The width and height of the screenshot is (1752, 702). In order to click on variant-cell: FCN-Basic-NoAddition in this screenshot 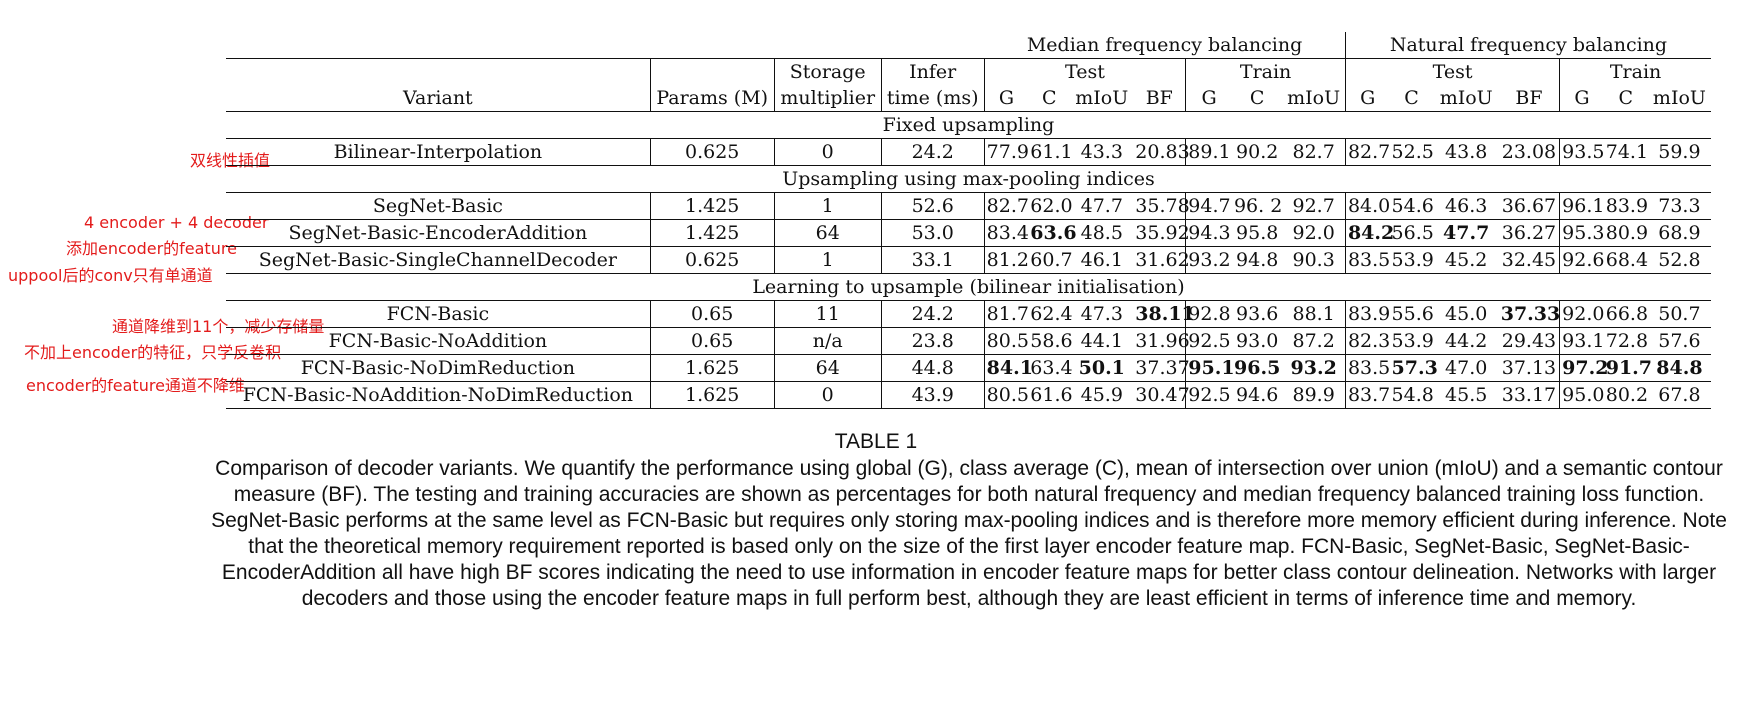, I will do `click(438, 341)`.